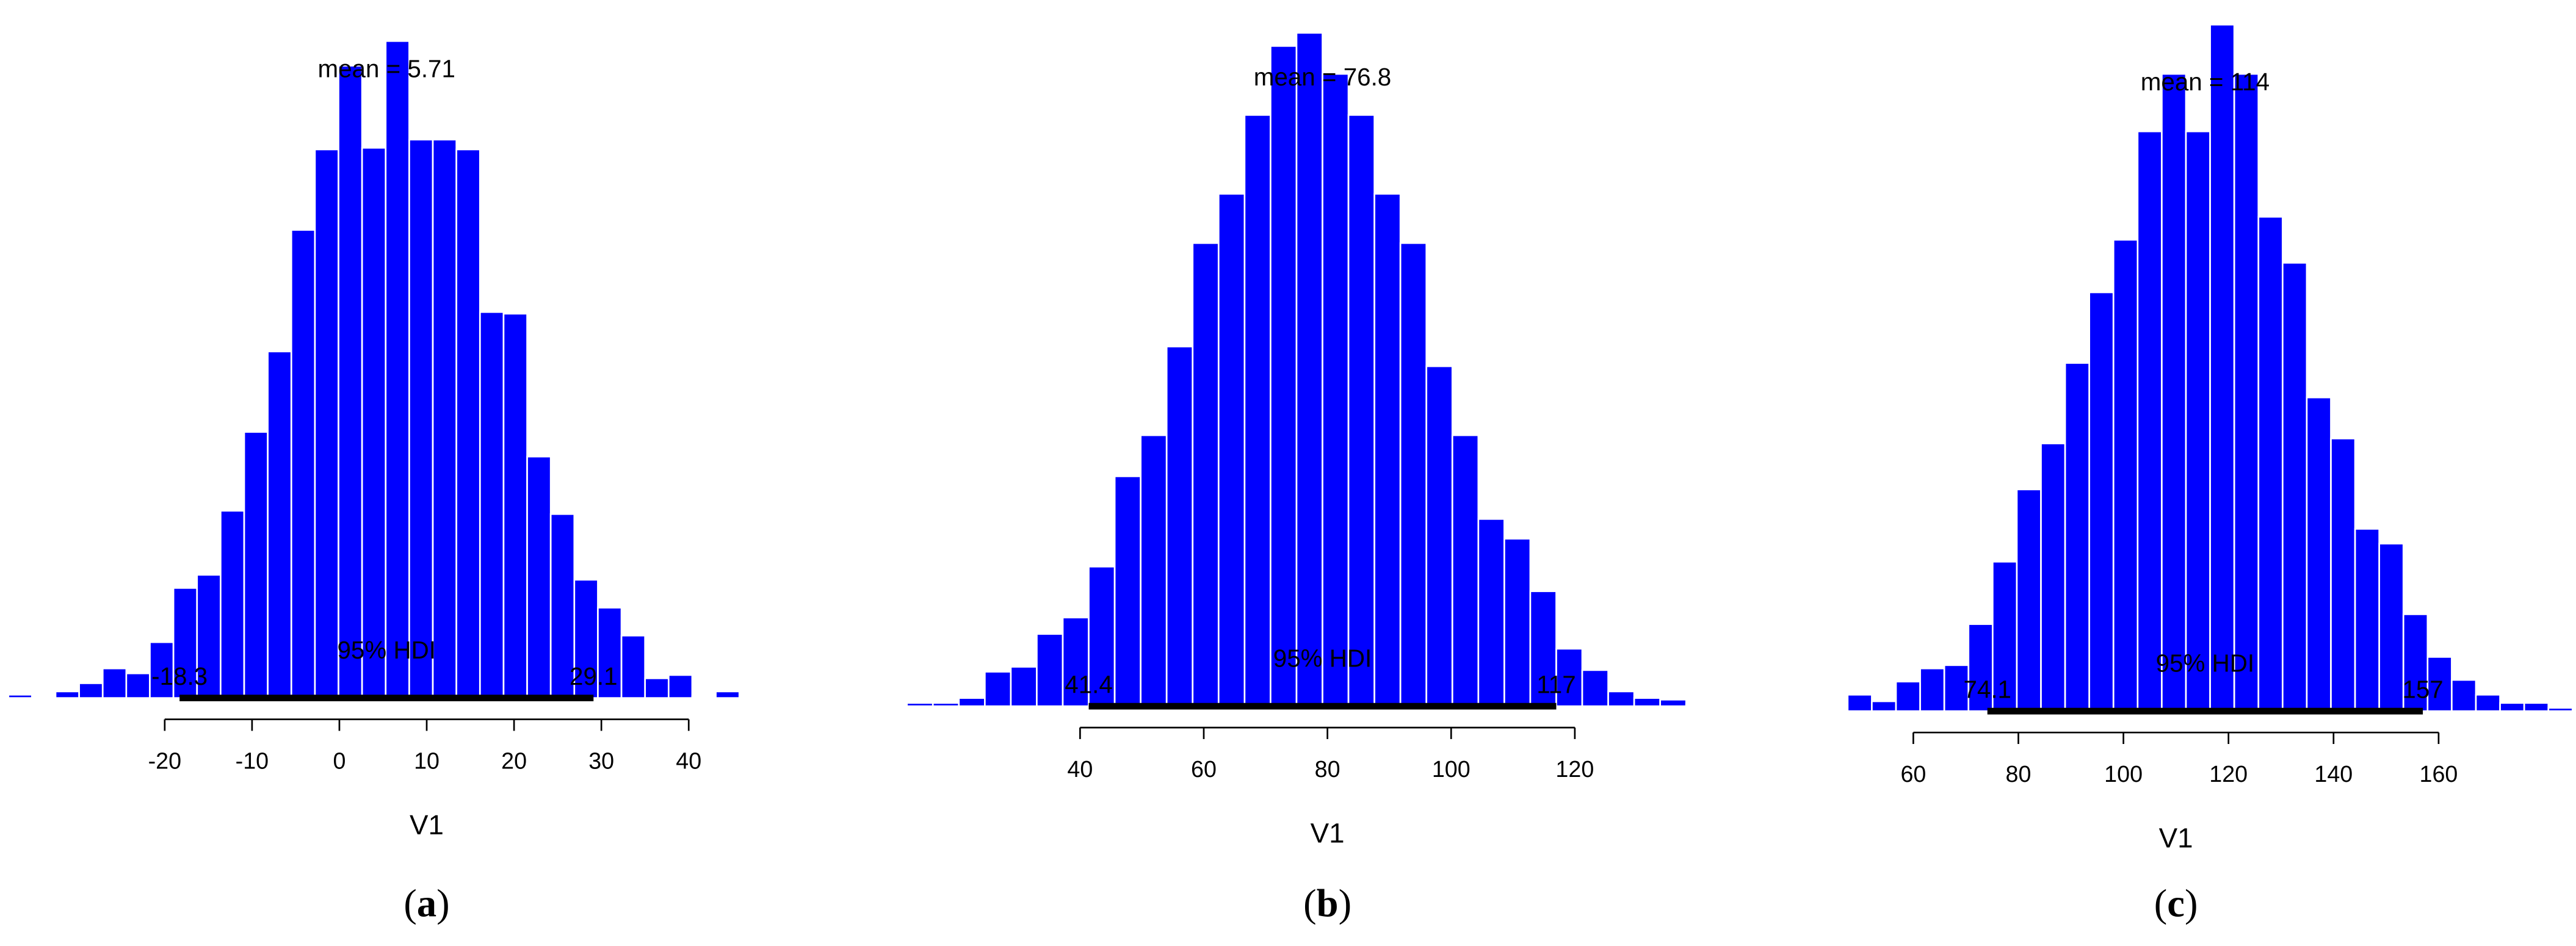 This screenshot has width=2576, height=946. I want to click on x-tick-label: 120, so click(2228, 774).